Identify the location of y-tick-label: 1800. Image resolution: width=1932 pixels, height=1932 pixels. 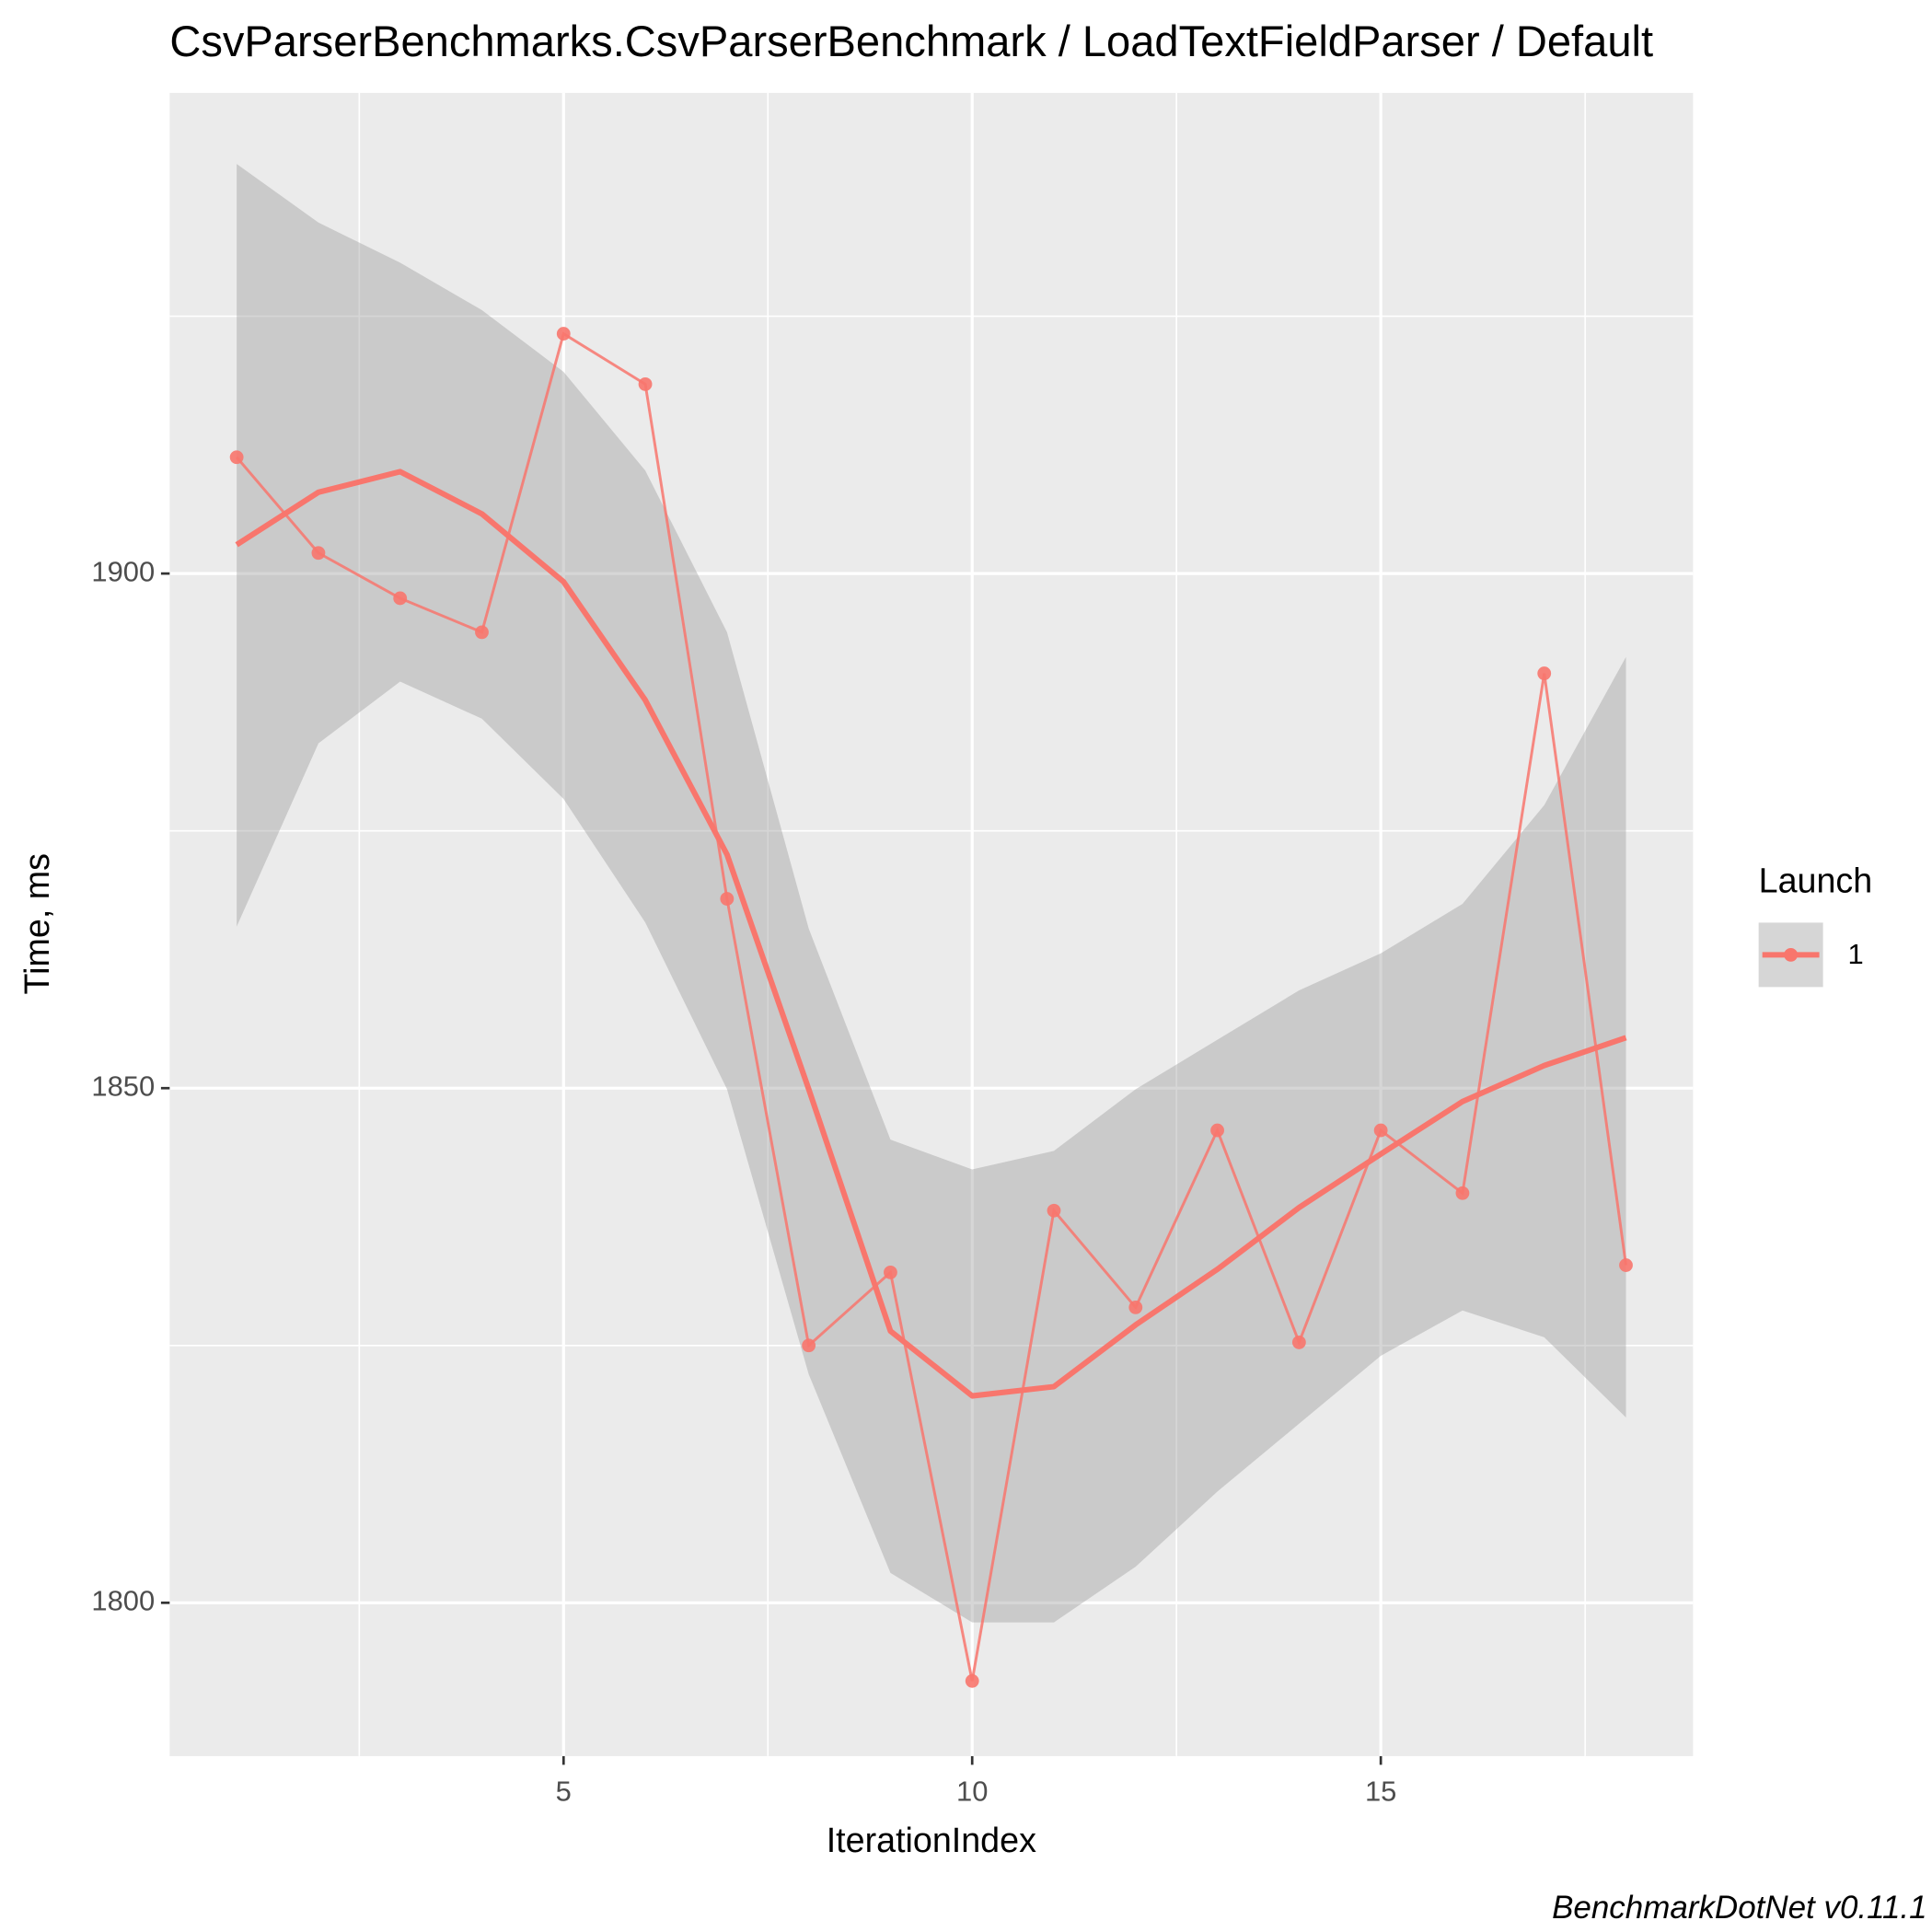
(123, 1600).